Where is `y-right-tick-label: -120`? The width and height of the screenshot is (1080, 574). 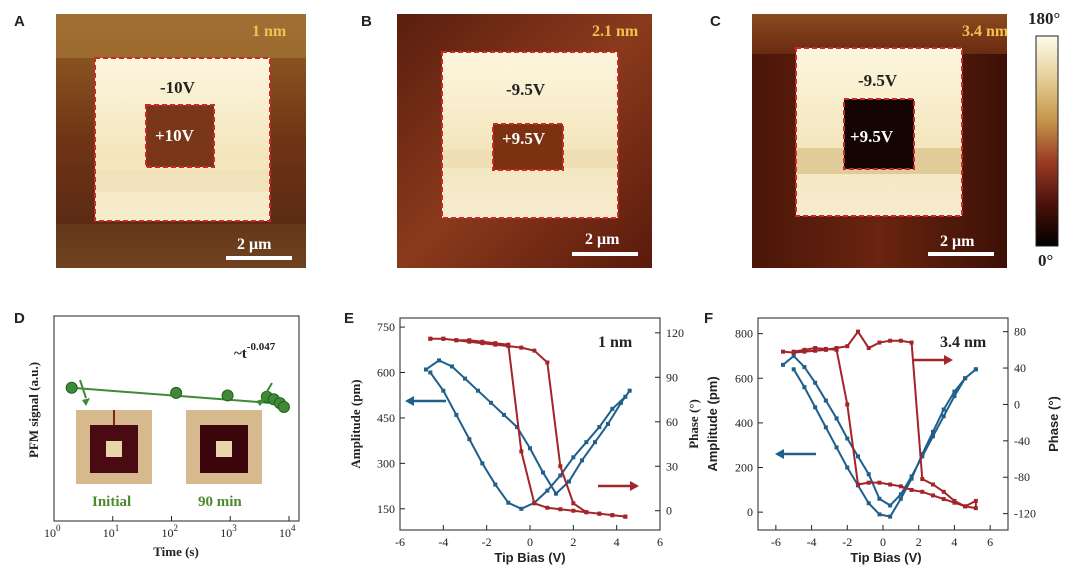 y-right-tick-label: -120 is located at coordinates (1025, 514).